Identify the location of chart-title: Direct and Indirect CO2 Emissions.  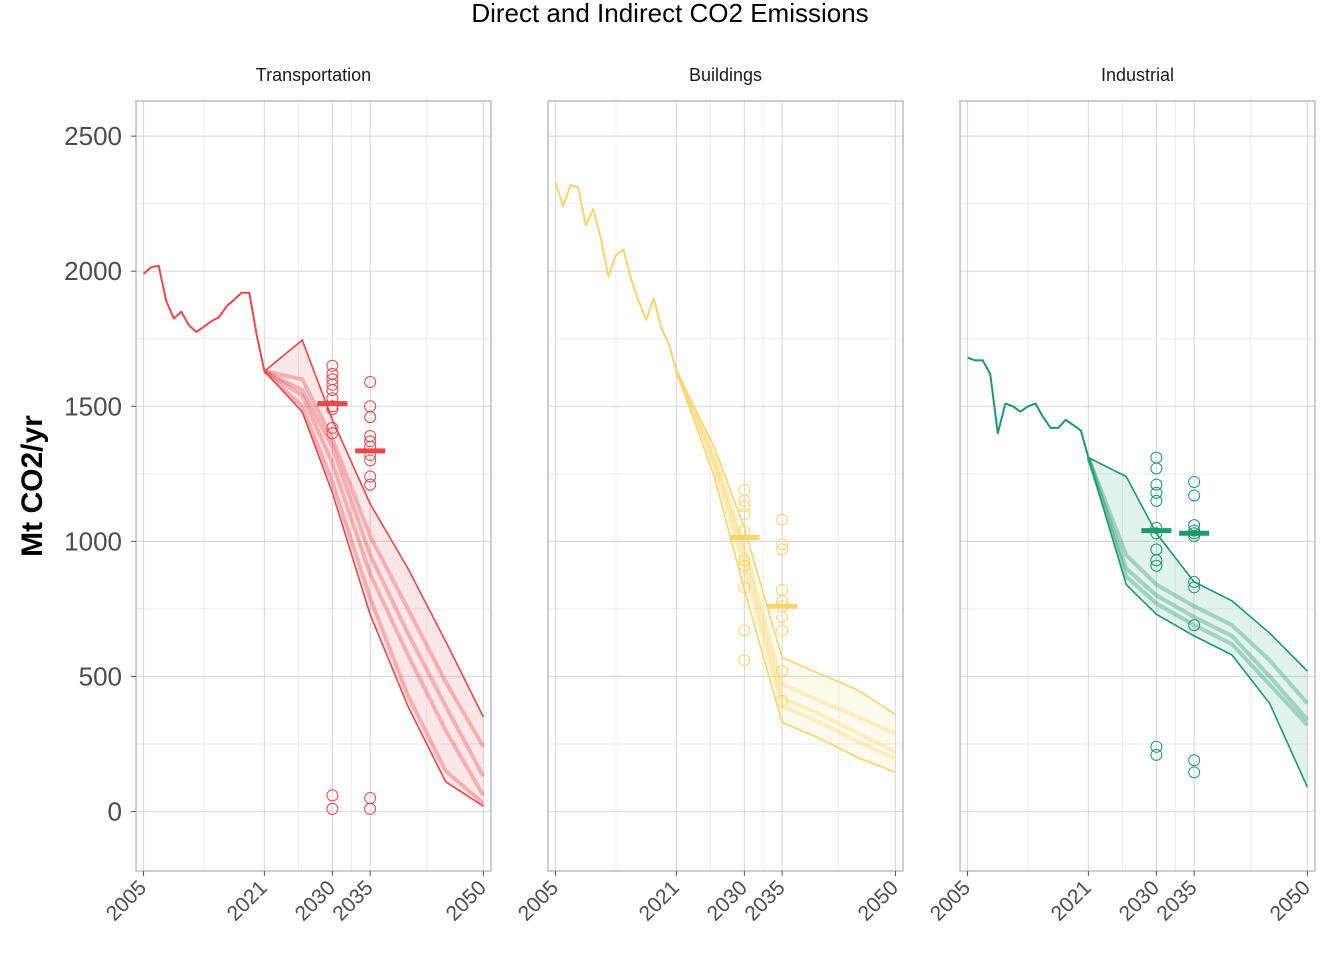
(669, 14).